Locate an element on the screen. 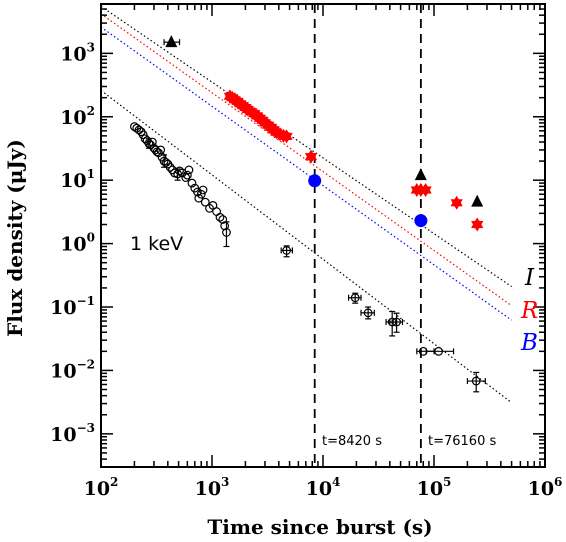 The image size is (566, 542). y-tick-label: 10⁻³ is located at coordinates (72, 433).